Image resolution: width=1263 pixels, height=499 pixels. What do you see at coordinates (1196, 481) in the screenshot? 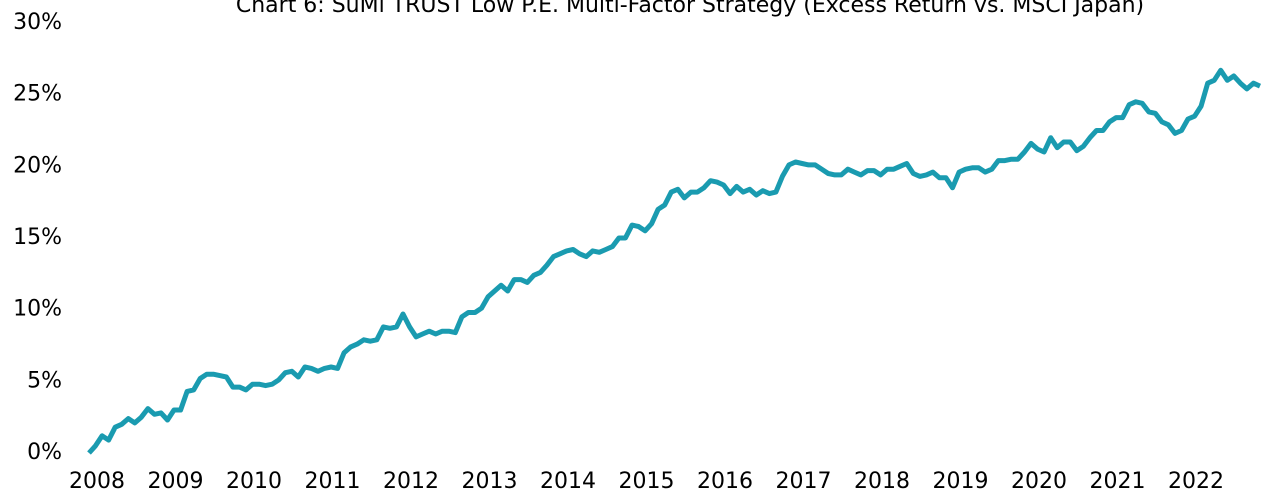
I see `x-tick-label: 2022` at bounding box center [1196, 481].